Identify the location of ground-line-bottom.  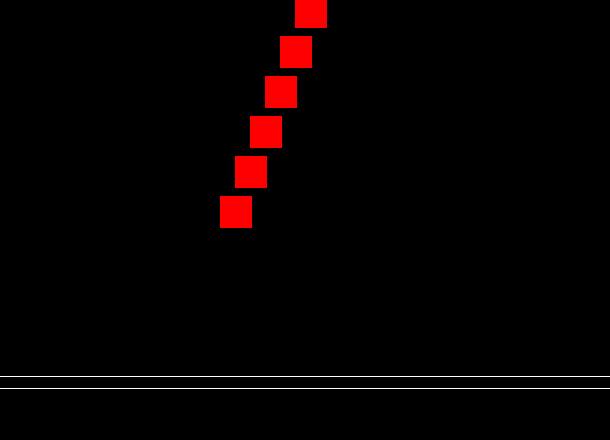
(305, 388).